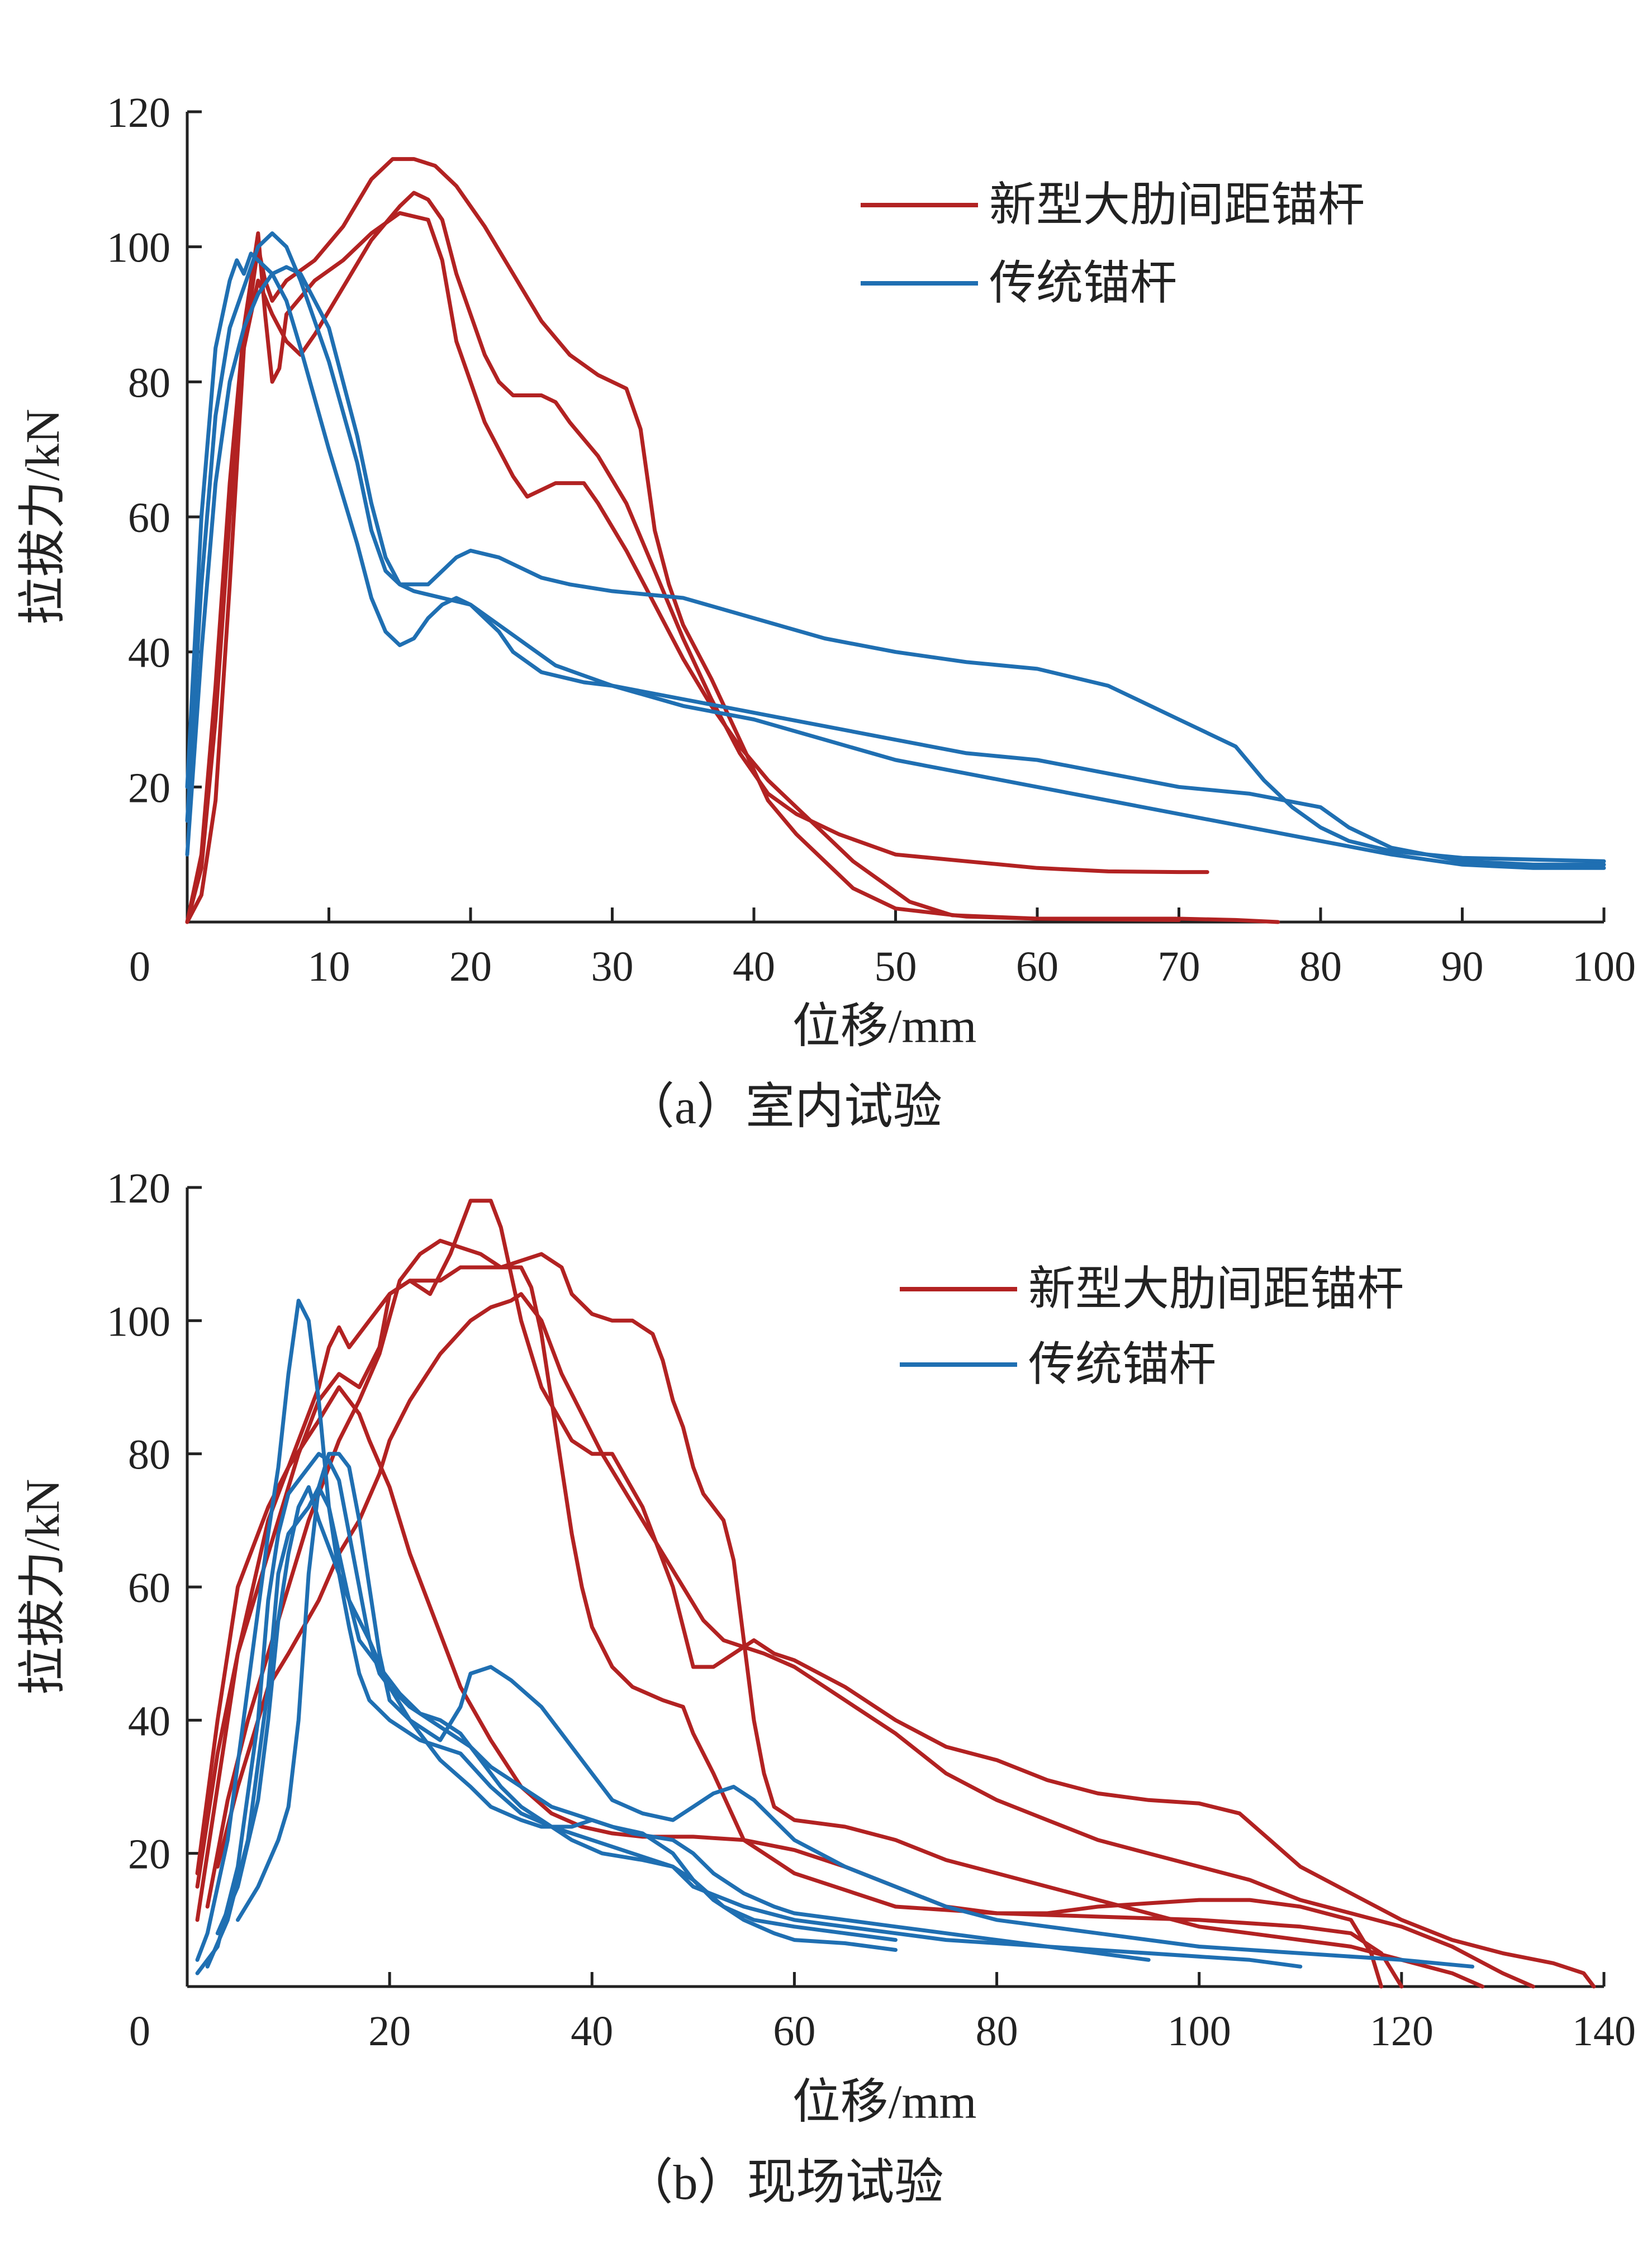  I want to click on x-tick-label: 70, so click(1179, 966).